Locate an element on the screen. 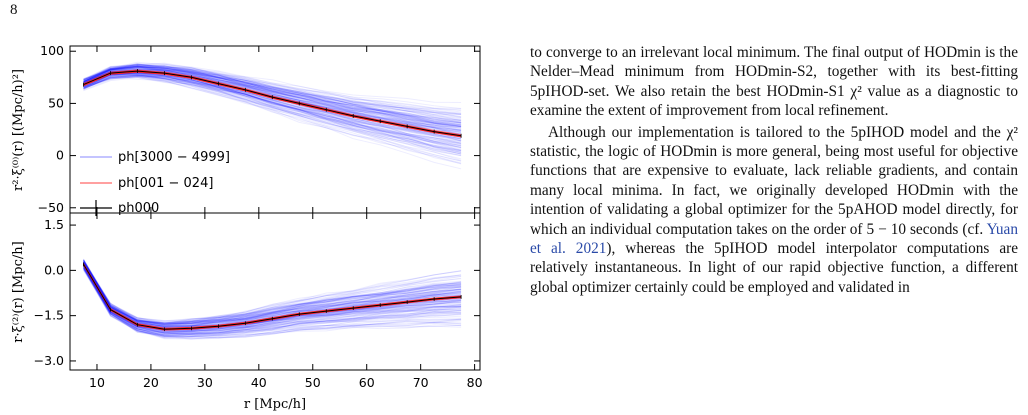 Image resolution: width=1028 pixels, height=415 pixels. xtick-label: 60 is located at coordinates (367, 382).